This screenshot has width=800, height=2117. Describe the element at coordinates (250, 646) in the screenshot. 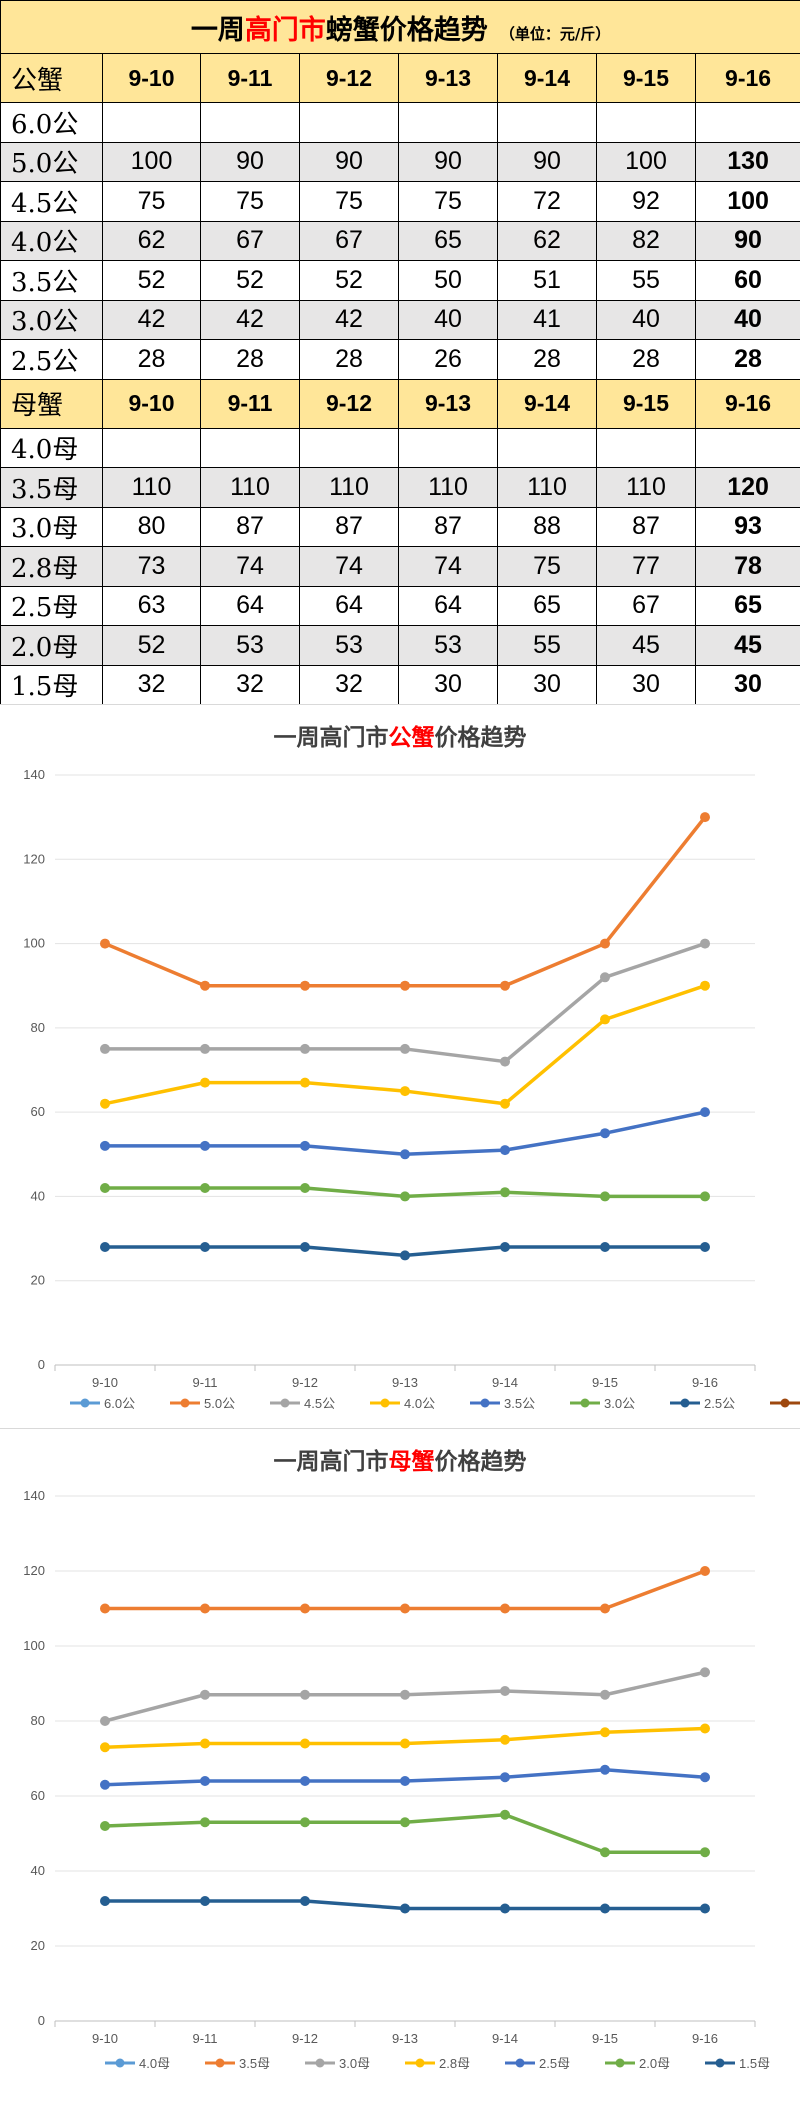

I see `price-cell: 53` at that location.